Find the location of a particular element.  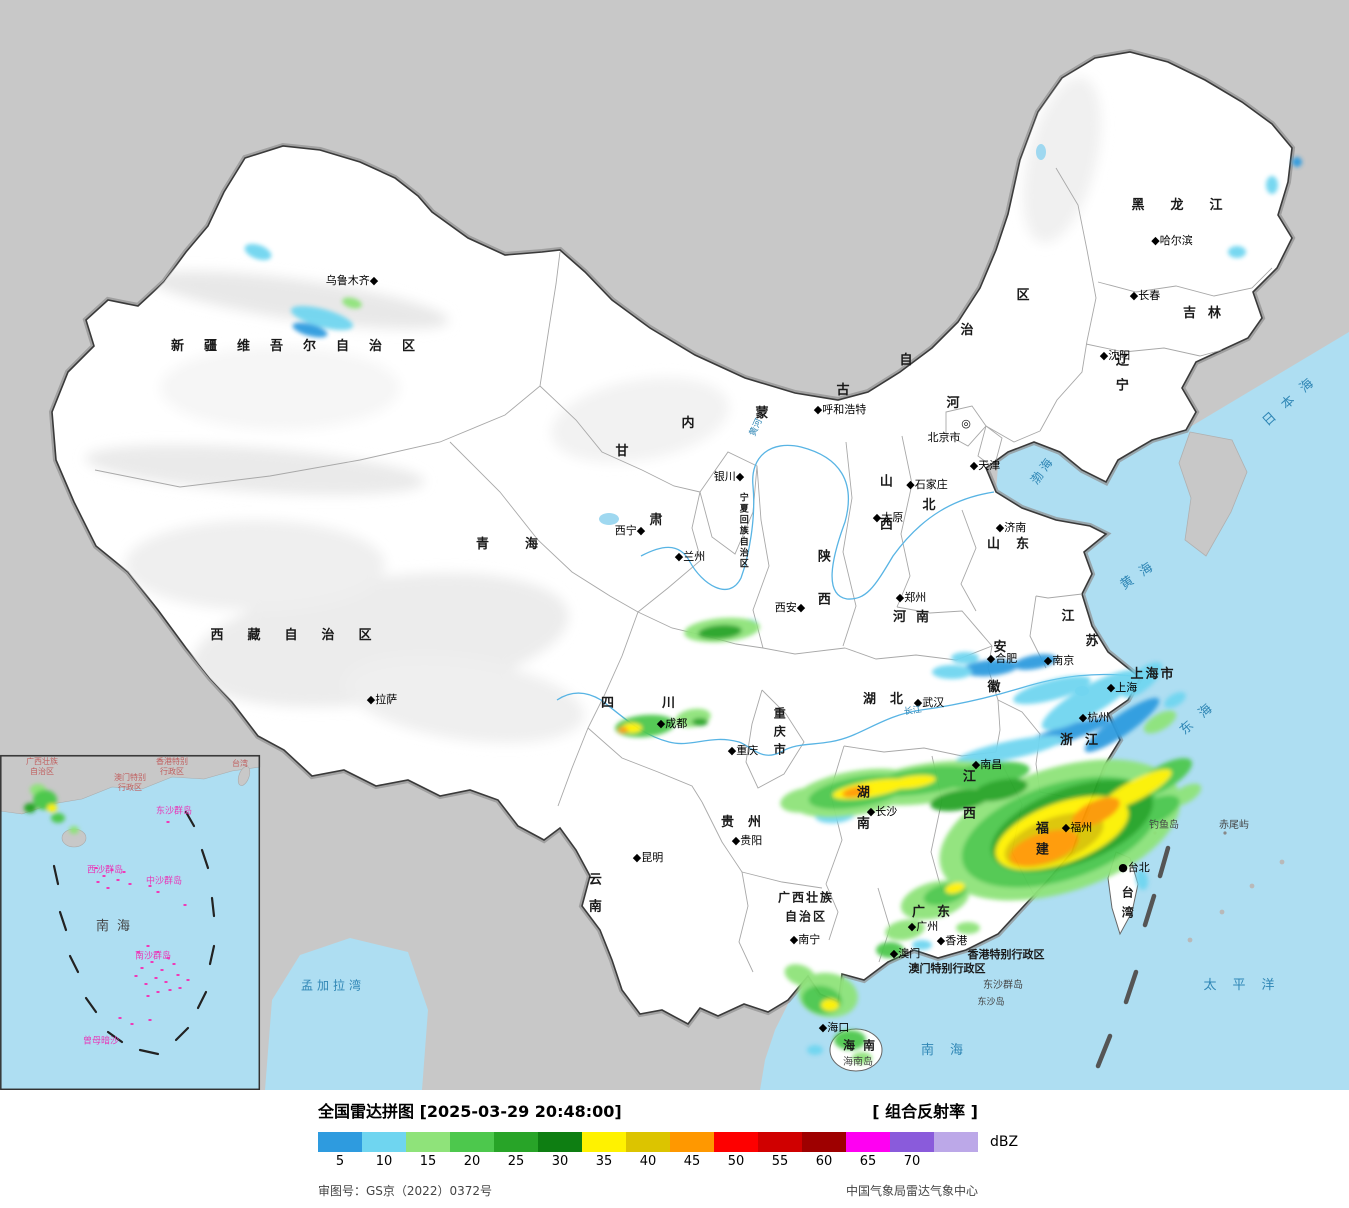

map-title: 全国雷达拼图 [2025-03-29 20:48:00] is located at coordinates (470, 1111).